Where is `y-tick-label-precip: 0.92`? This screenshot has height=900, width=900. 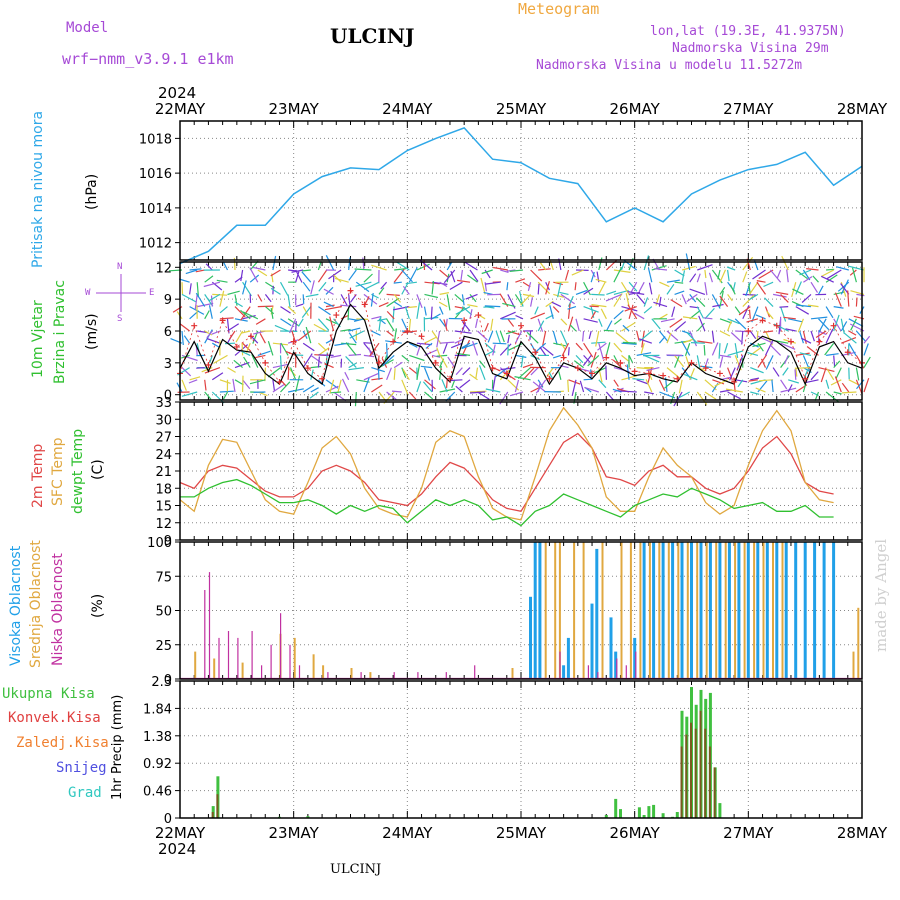 y-tick-label-precip: 0.92 is located at coordinates (157, 764).